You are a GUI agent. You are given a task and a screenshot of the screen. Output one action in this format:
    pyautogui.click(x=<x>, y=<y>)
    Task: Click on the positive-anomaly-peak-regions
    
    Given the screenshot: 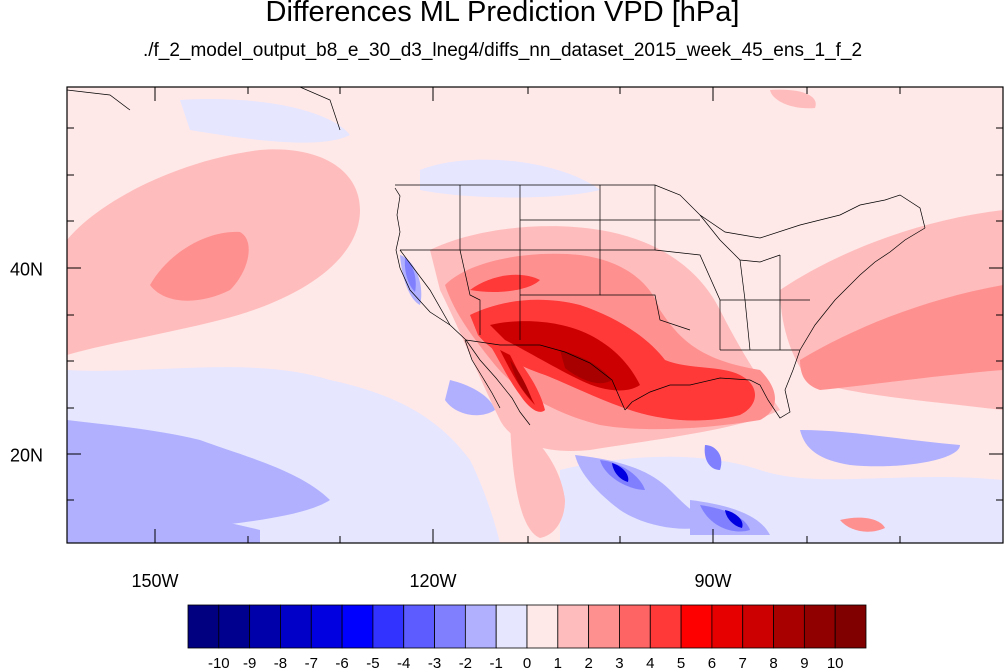 What is the action you would take?
    pyautogui.click(x=561, y=375)
    